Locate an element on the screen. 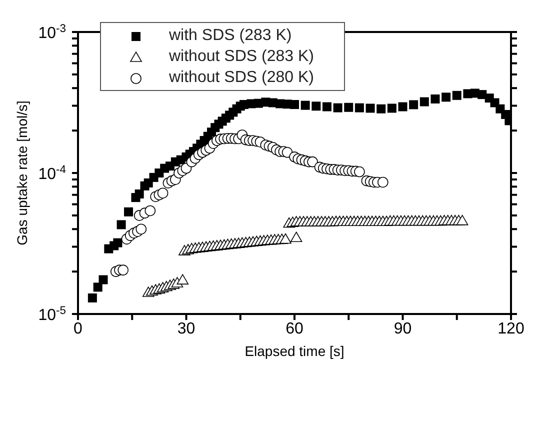 Image resolution: width=537 pixels, height=439 pixels. legend-label: without SDS (283 K) is located at coordinates (241, 57).